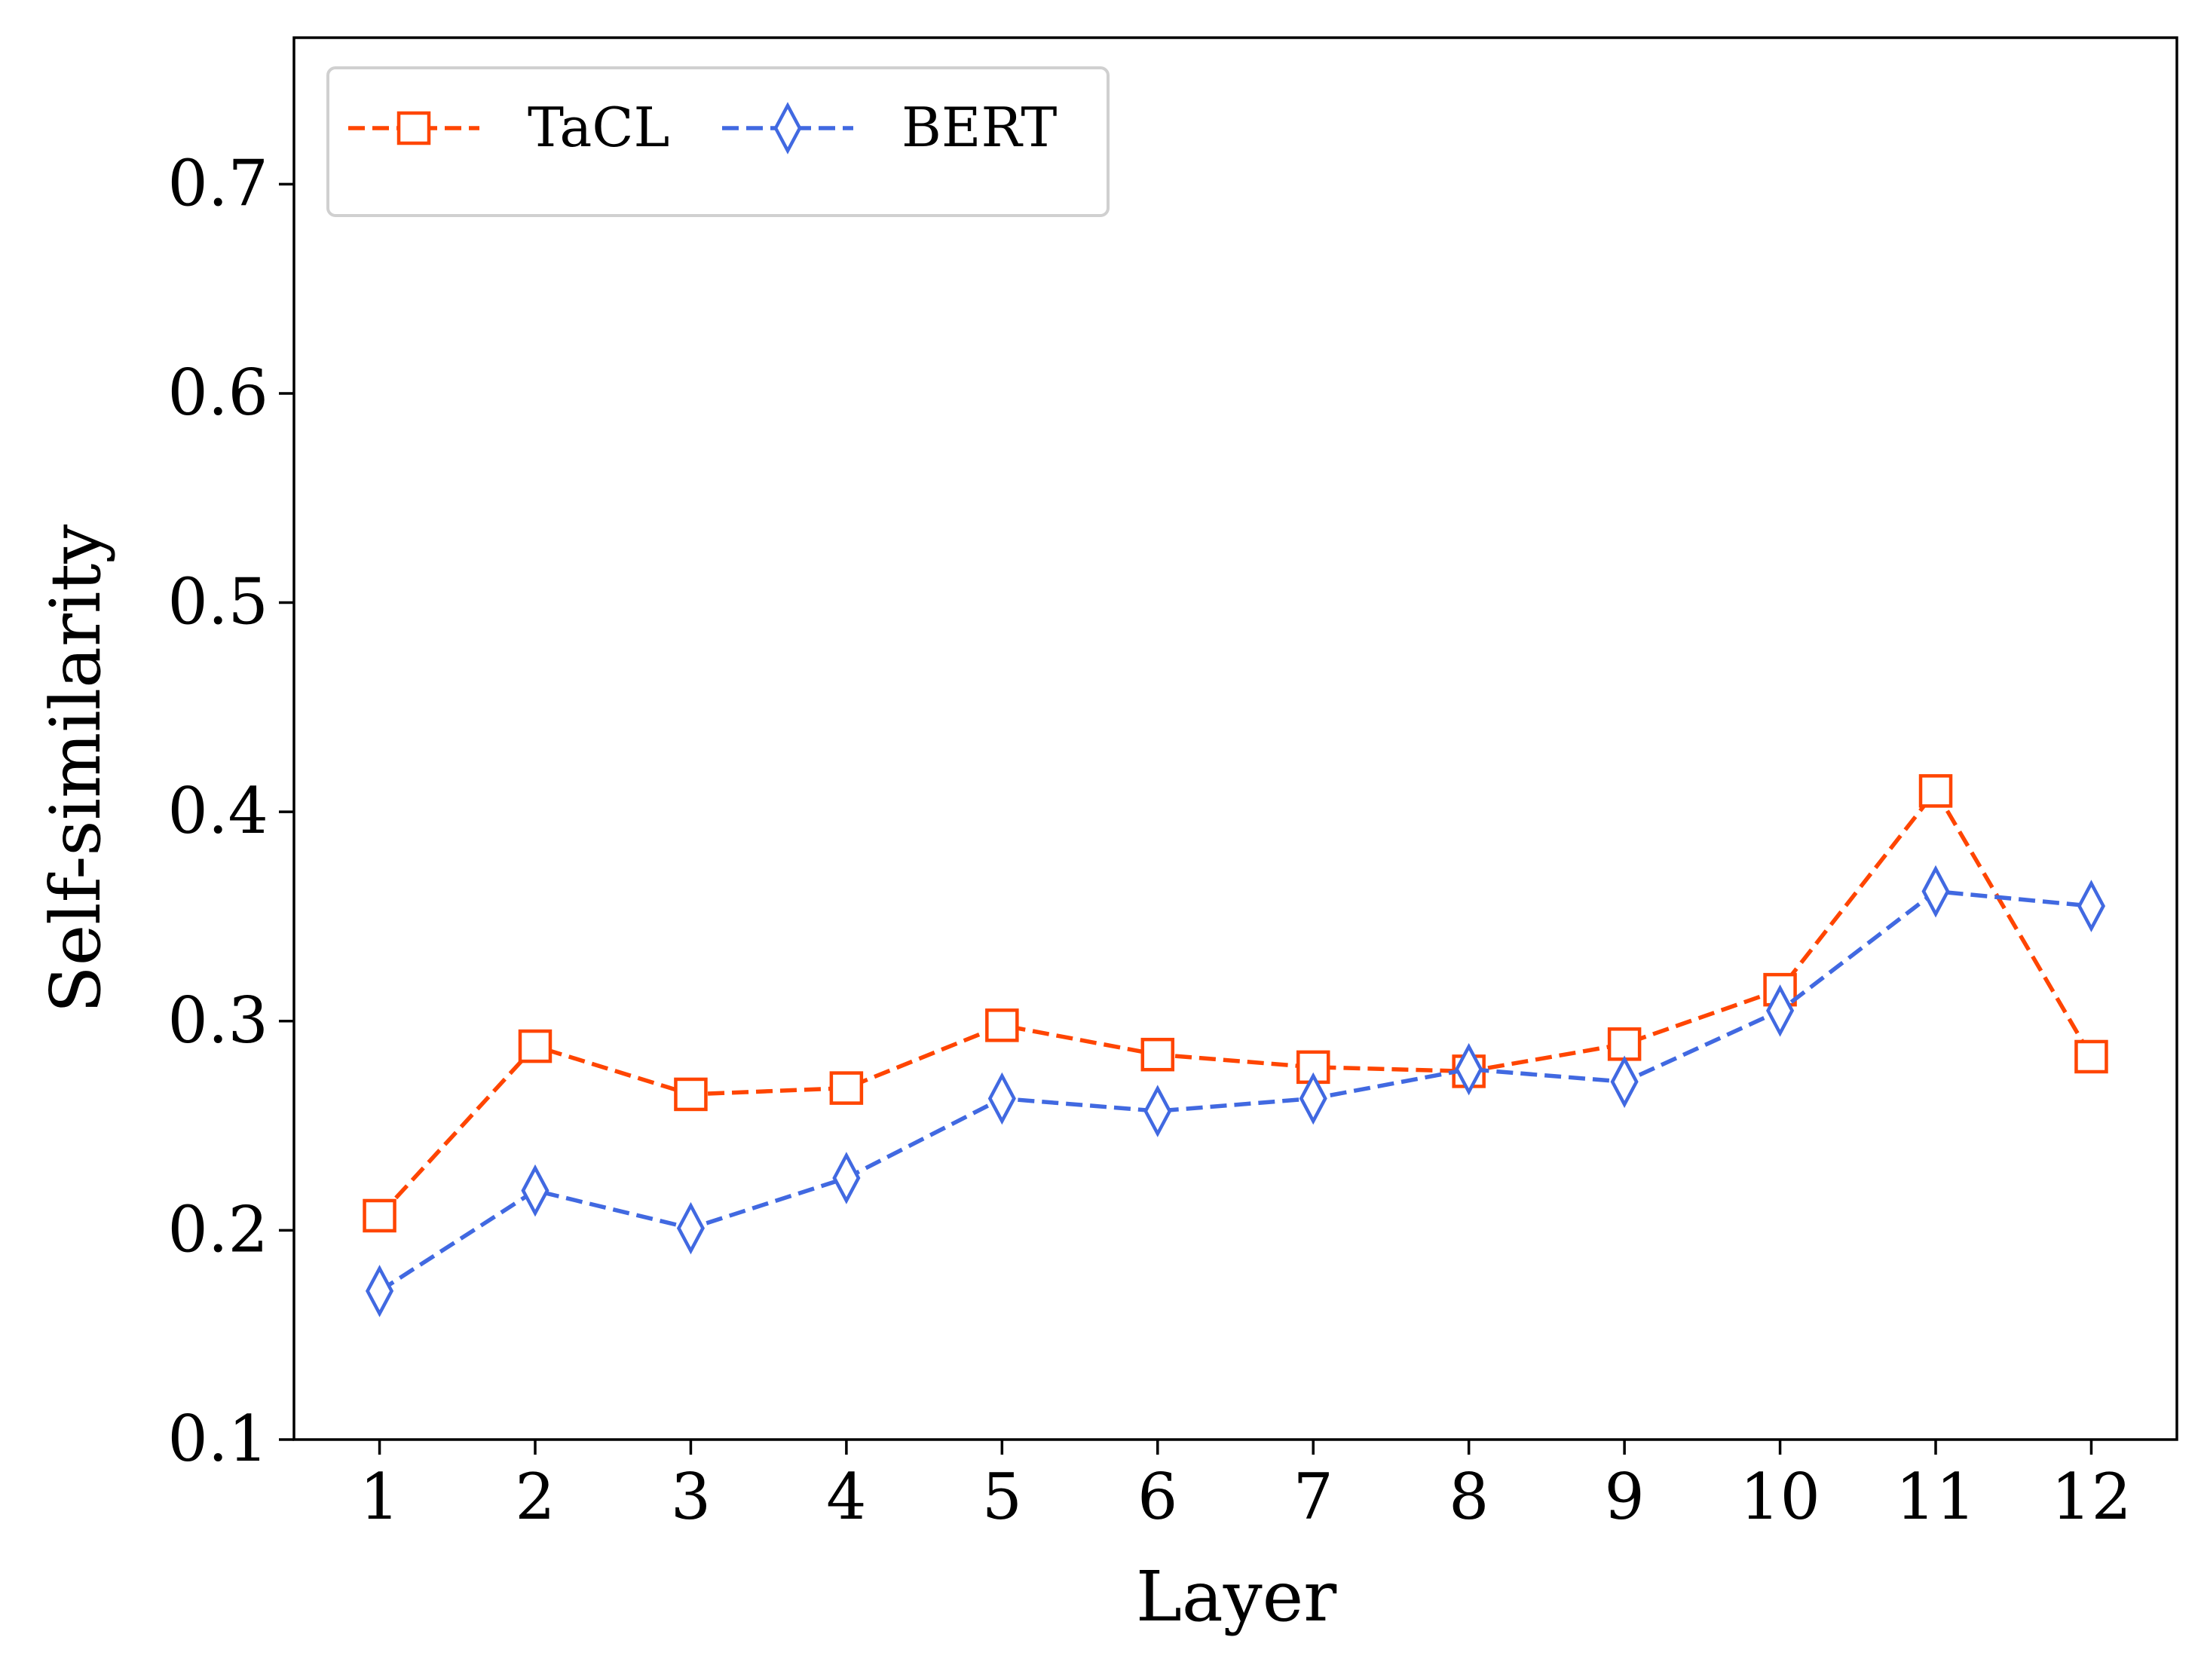 The height and width of the screenshot is (1680, 2201). What do you see at coordinates (75, 769) in the screenshot?
I see `y-axis-label: Self-similarity` at bounding box center [75, 769].